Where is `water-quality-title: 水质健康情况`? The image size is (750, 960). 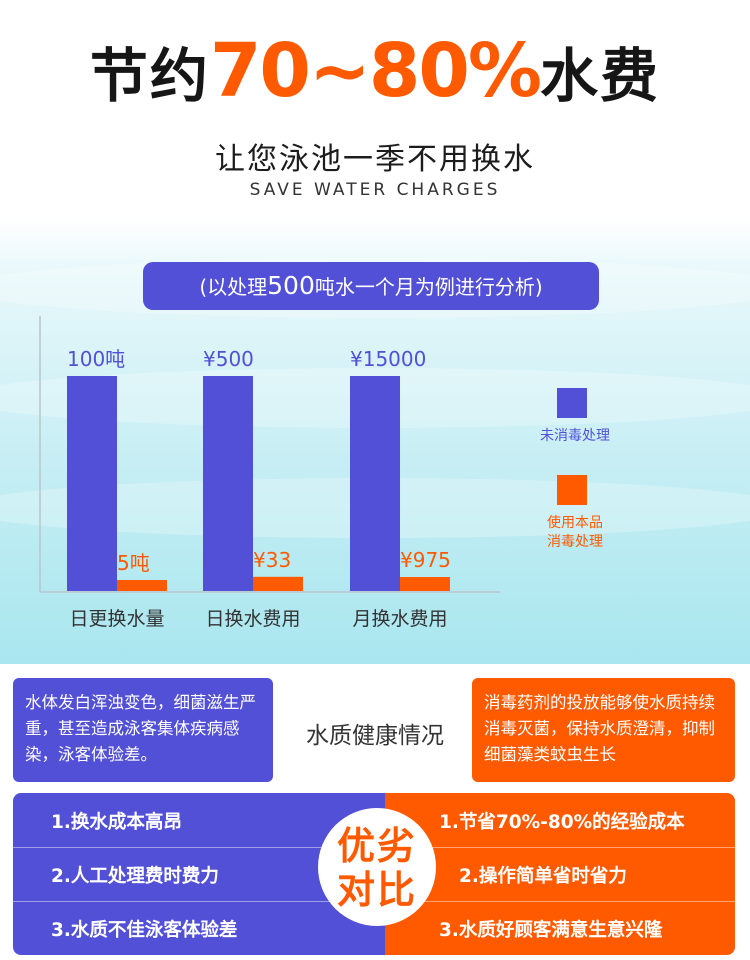
water-quality-title: 水质健康情况 is located at coordinates (375, 736).